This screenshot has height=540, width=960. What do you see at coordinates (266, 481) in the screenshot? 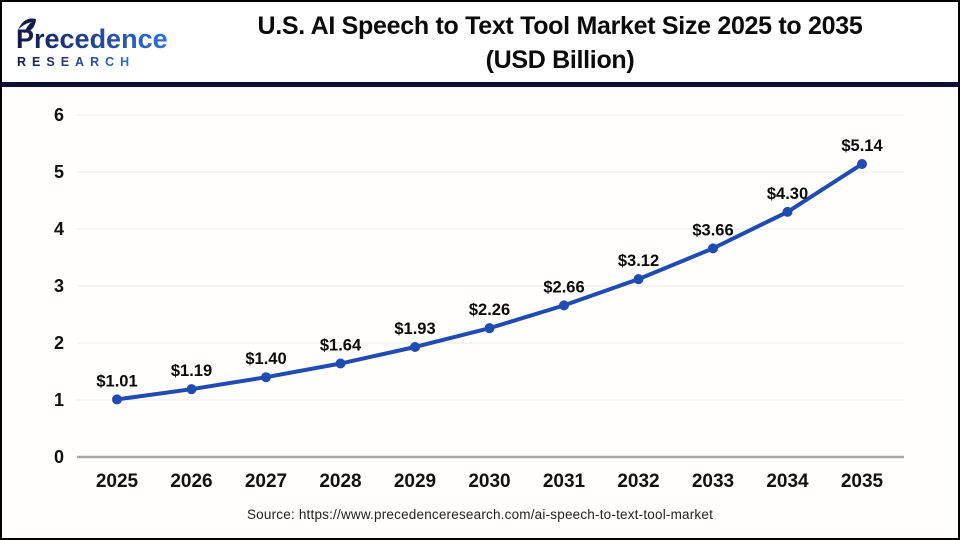
I see `x-tick-label-2027: 2027` at bounding box center [266, 481].